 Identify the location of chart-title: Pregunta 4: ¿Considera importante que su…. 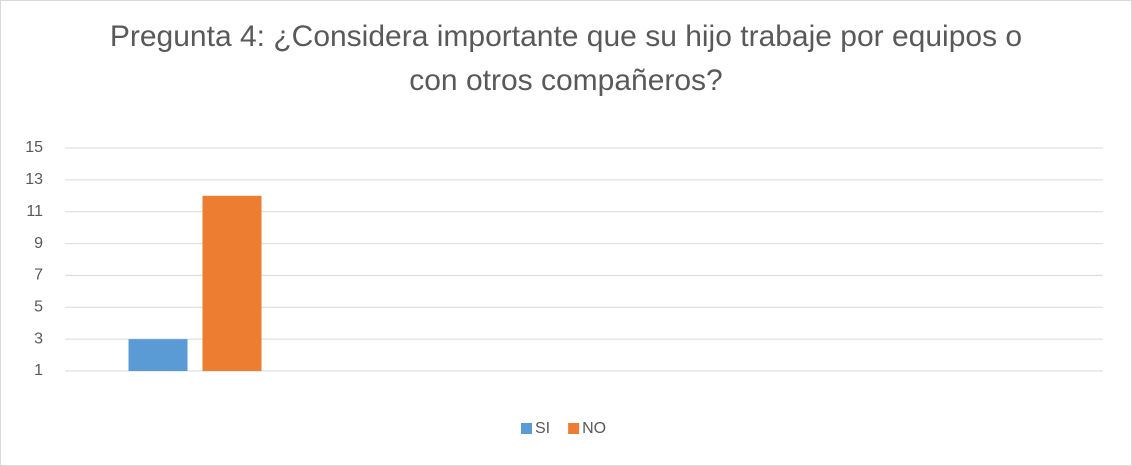
(566, 58).